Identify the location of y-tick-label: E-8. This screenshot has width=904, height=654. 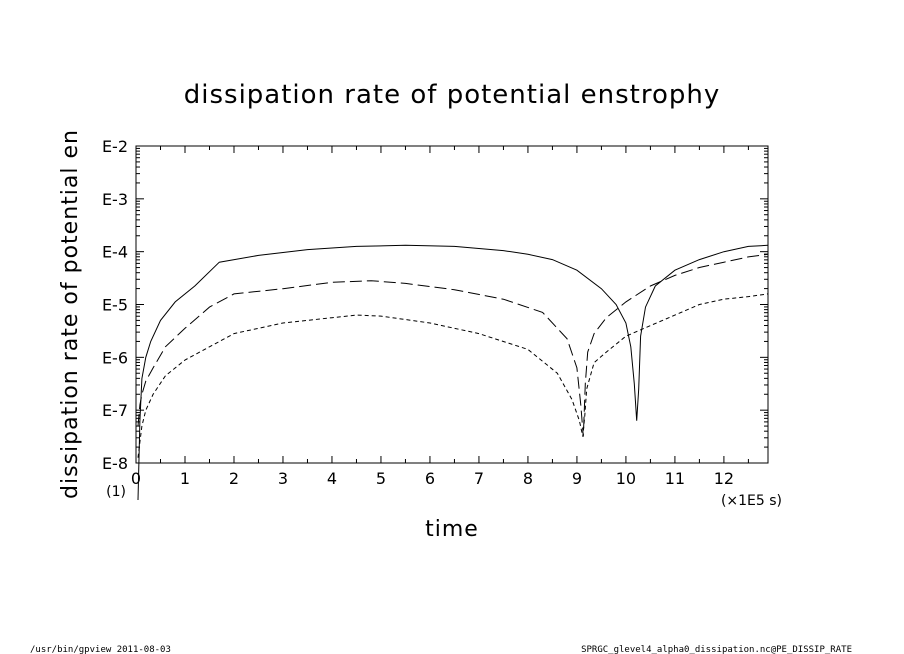
(115, 463).